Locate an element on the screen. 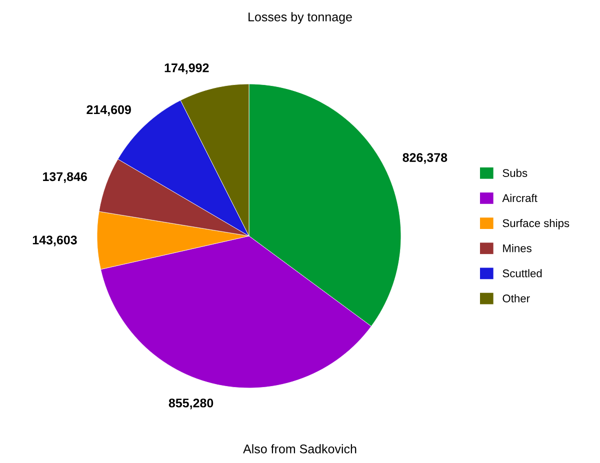 The height and width of the screenshot is (463, 600). legend-label: Subs is located at coordinates (515, 172).